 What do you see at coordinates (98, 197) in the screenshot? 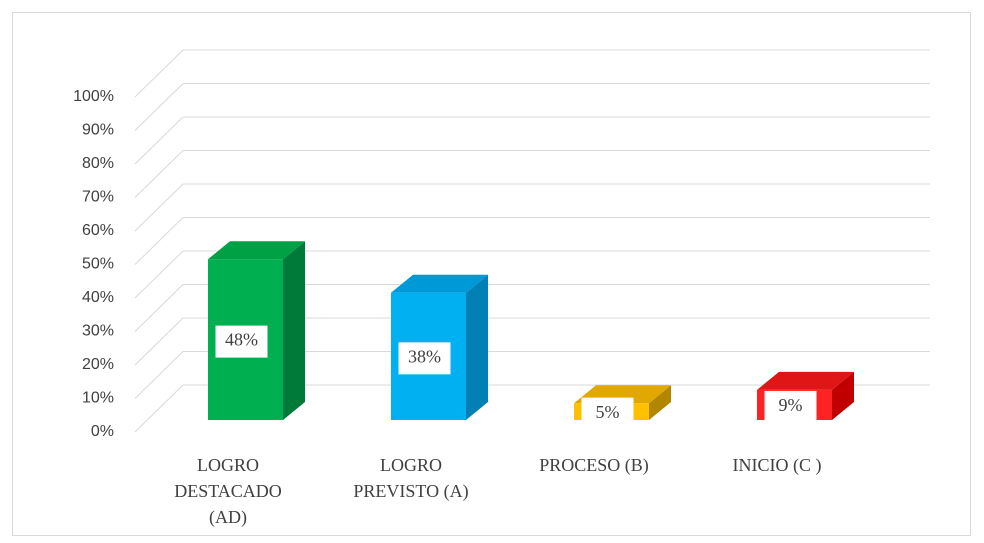
I see `y-tick-label: 70%` at bounding box center [98, 197].